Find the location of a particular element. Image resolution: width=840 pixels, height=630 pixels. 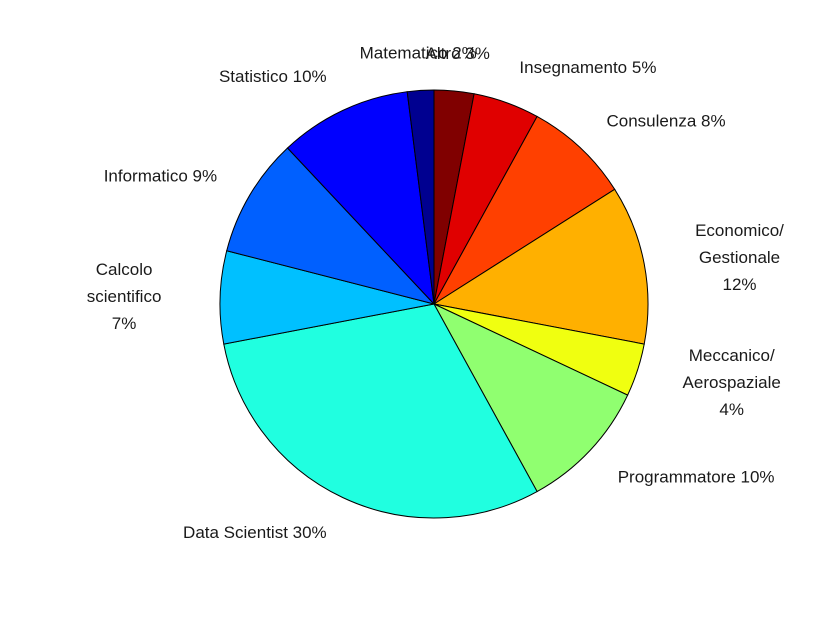

slice-label-line: Gestionale is located at coordinates (739, 257).